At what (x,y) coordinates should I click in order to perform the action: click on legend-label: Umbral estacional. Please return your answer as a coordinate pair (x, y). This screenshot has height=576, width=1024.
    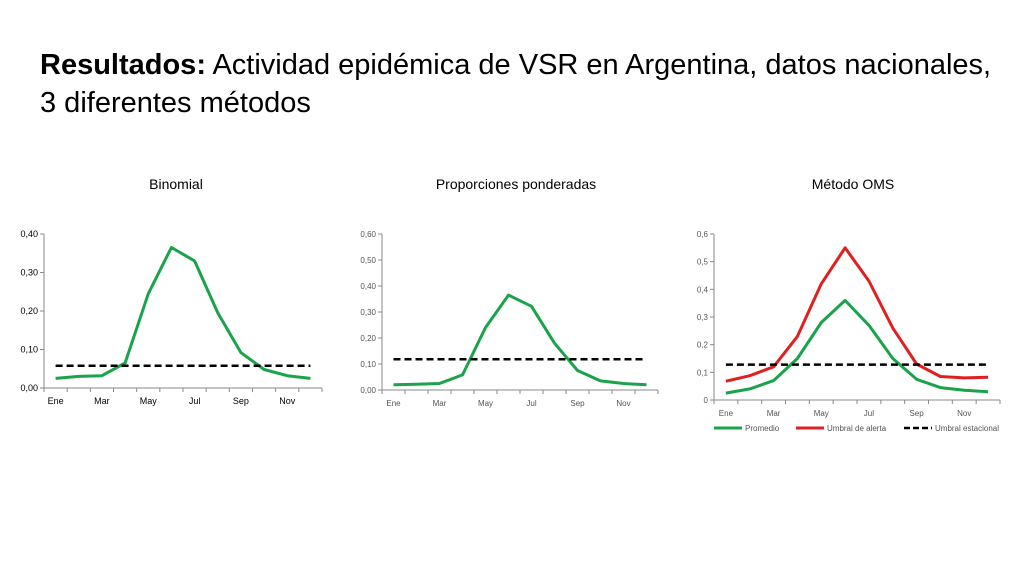
    Looking at the image, I should click on (967, 428).